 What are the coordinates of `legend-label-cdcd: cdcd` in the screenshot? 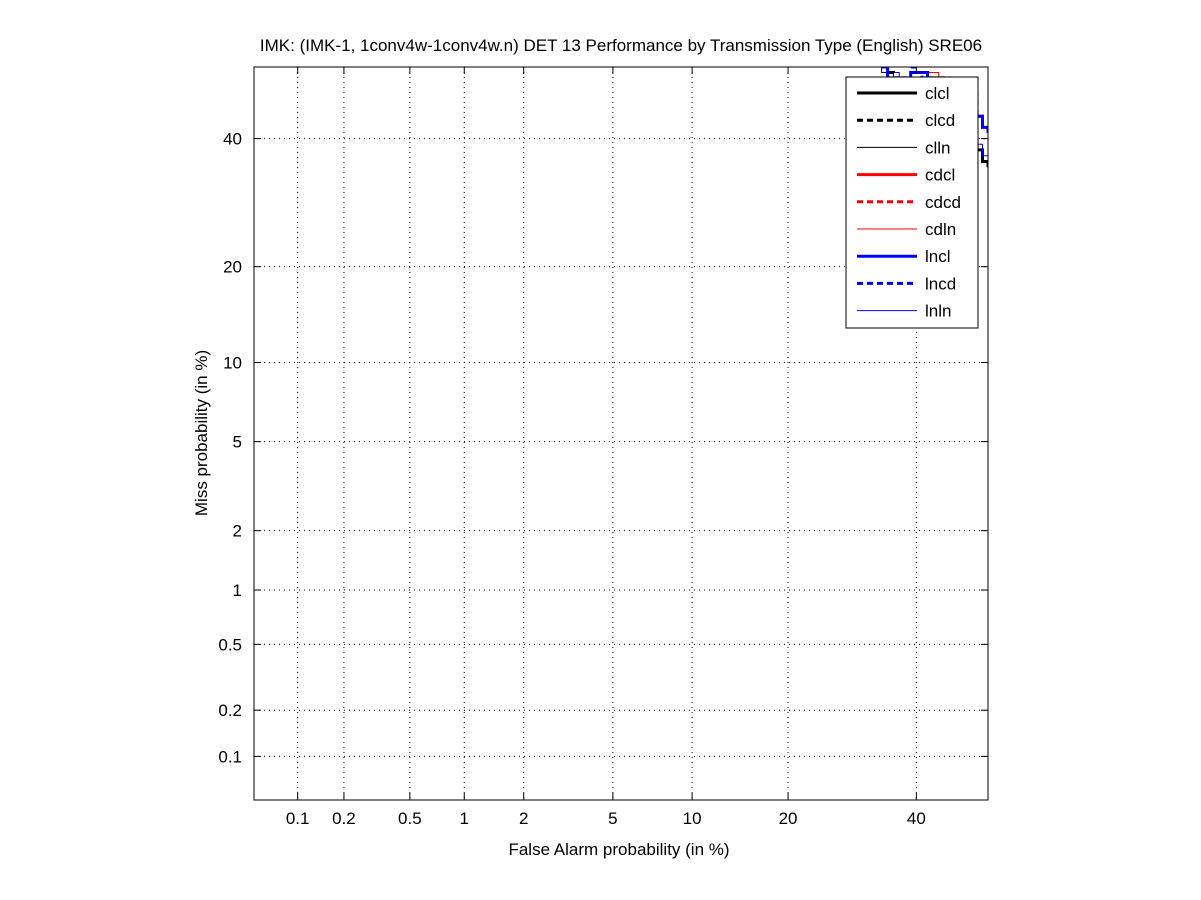 It's located at (943, 202).